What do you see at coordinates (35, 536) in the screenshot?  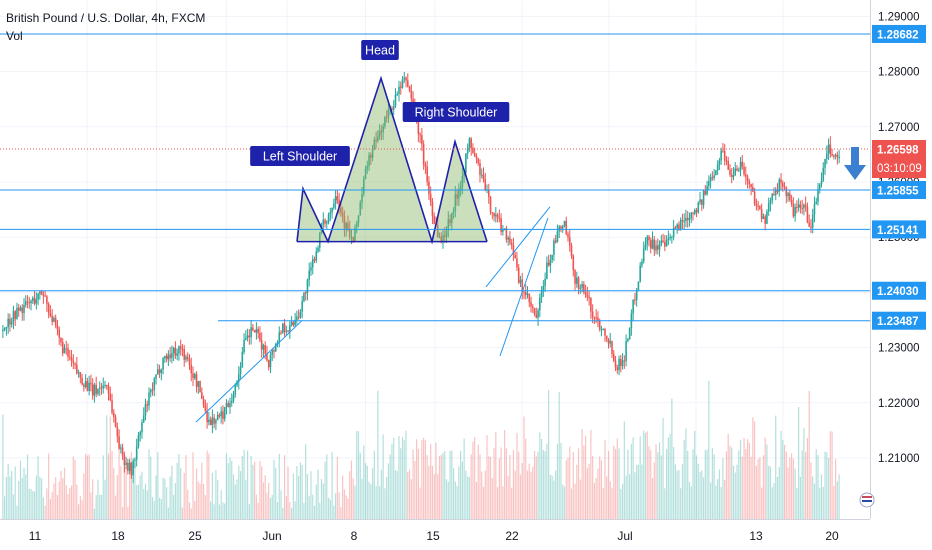 I see `time-tick-label: 11` at bounding box center [35, 536].